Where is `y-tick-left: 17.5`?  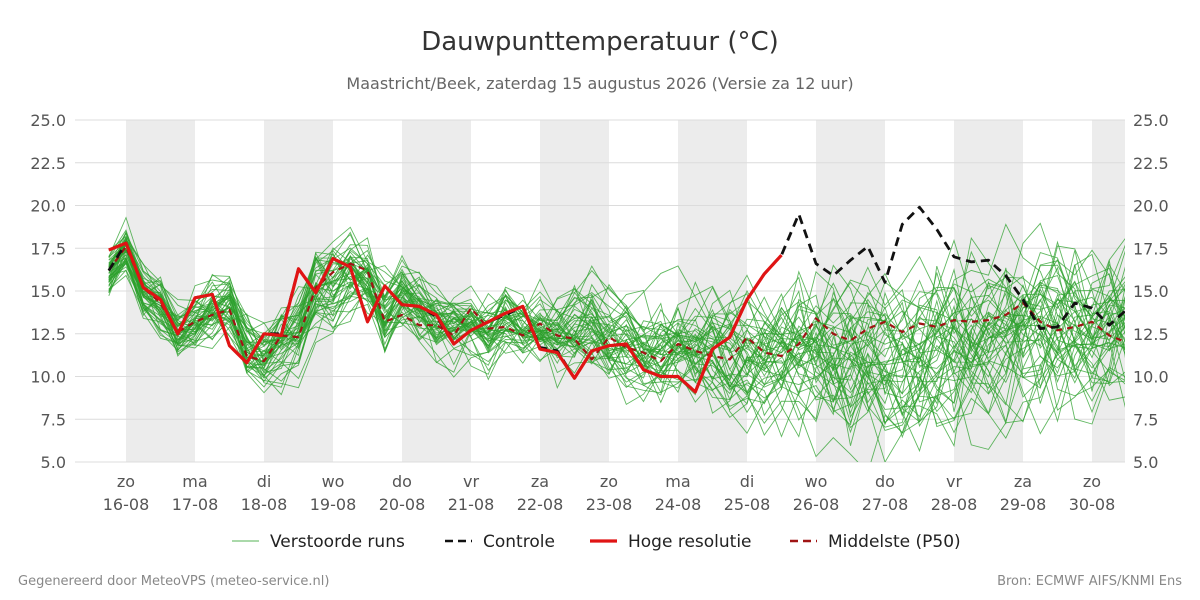
y-tick-left: 17.5 is located at coordinates (48, 248).